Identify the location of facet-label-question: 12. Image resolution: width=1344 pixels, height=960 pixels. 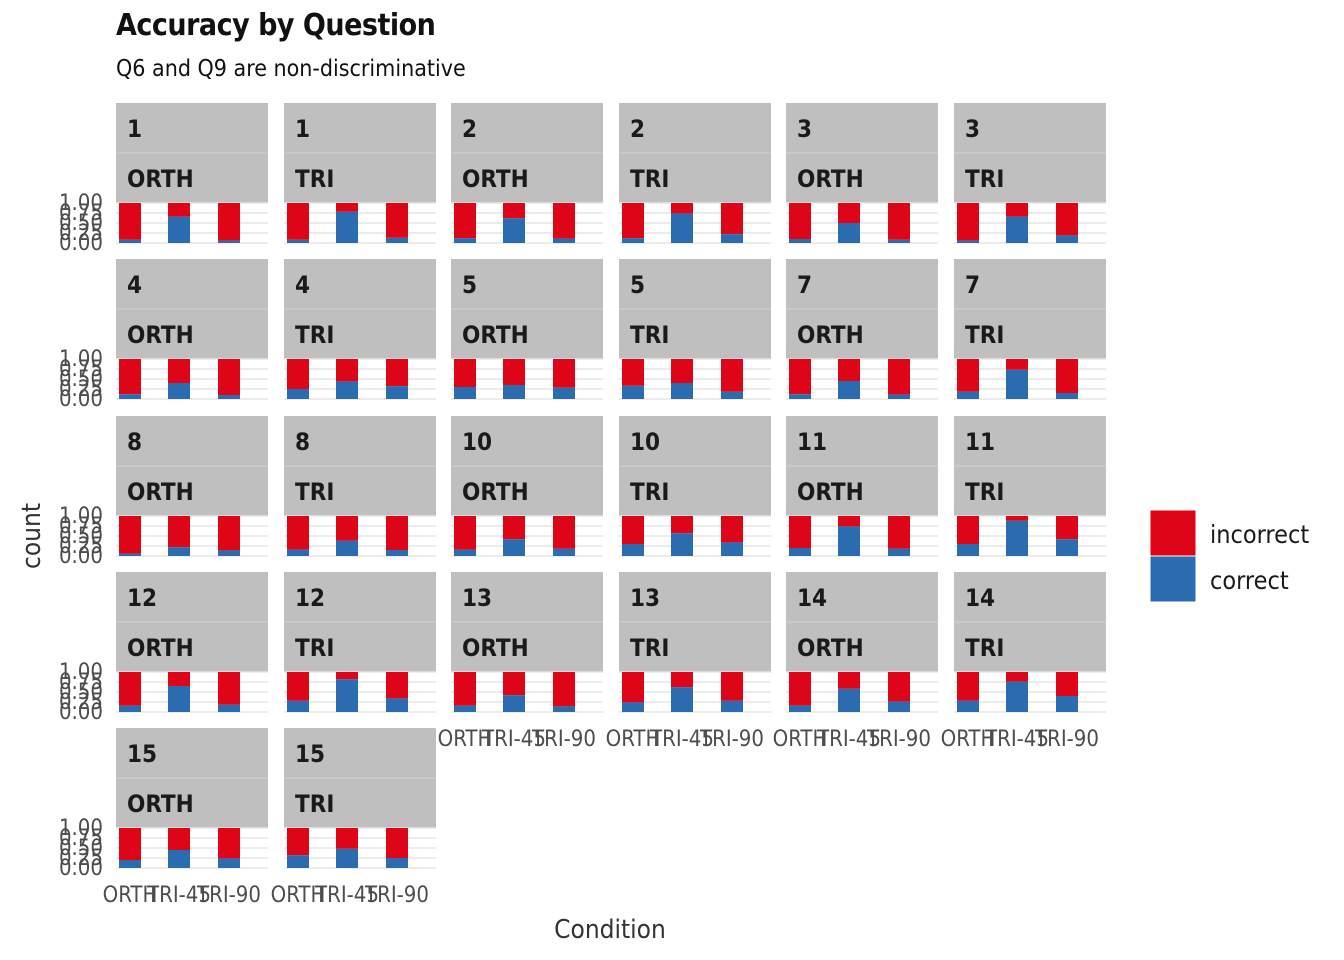
(142, 598).